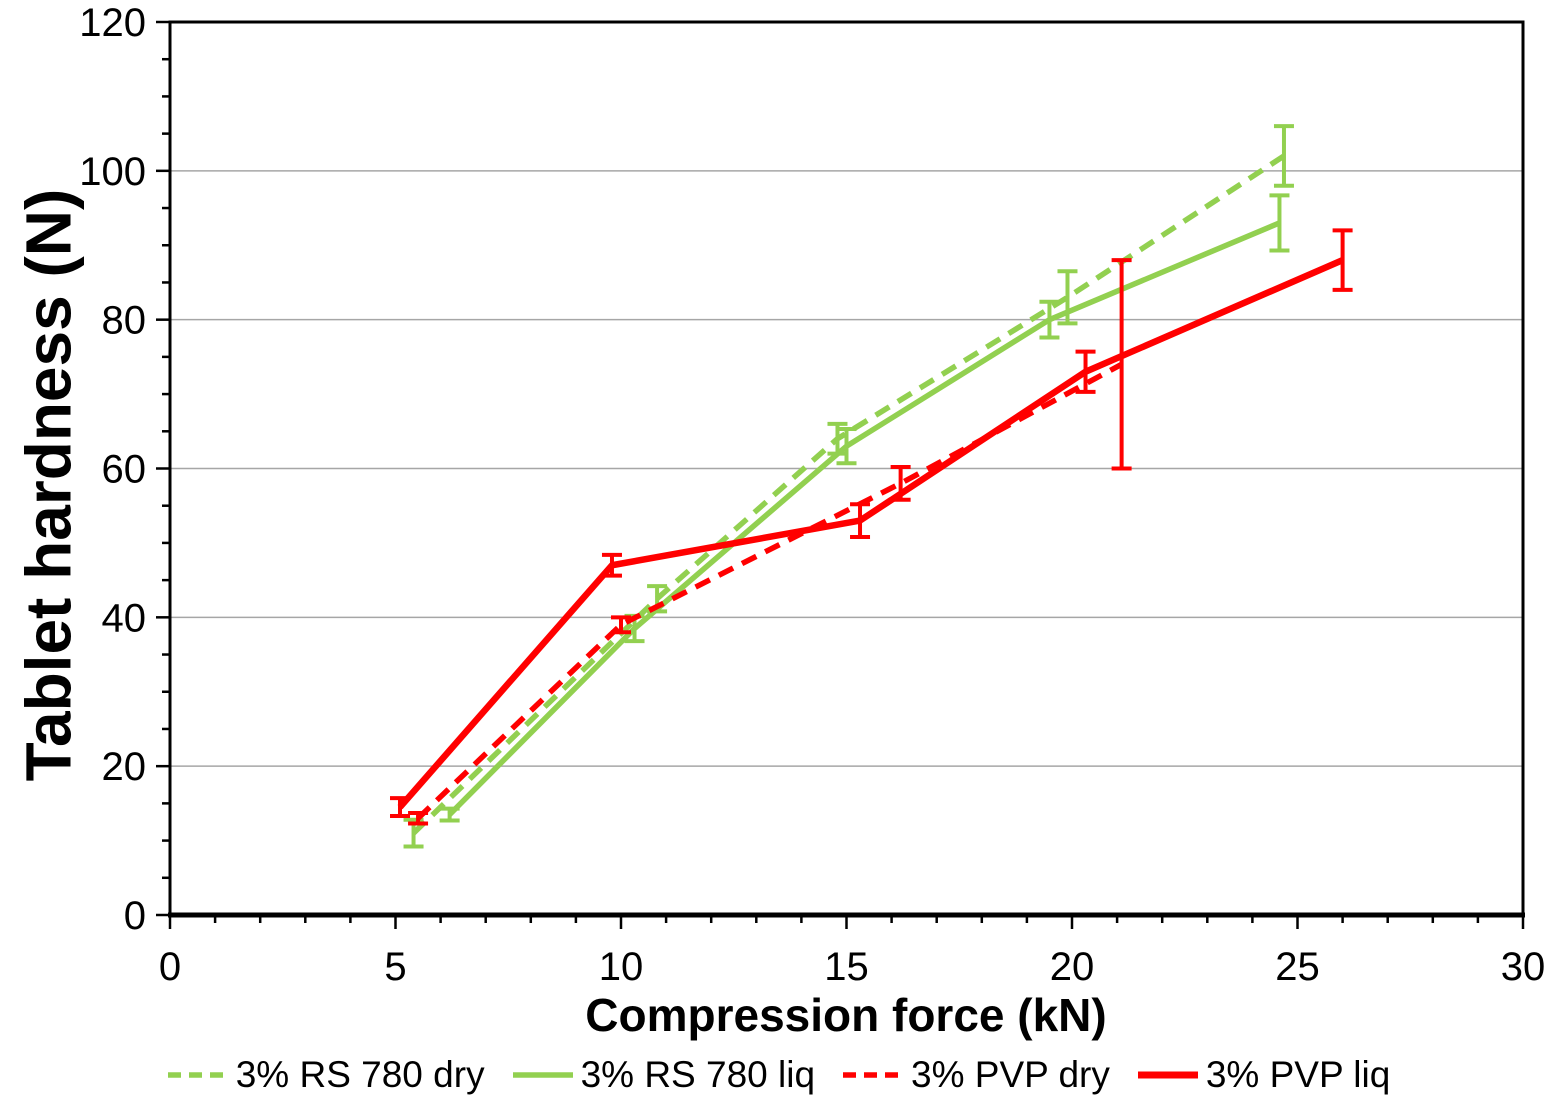  I want to click on x-tick-label: 25, so click(1297, 967).